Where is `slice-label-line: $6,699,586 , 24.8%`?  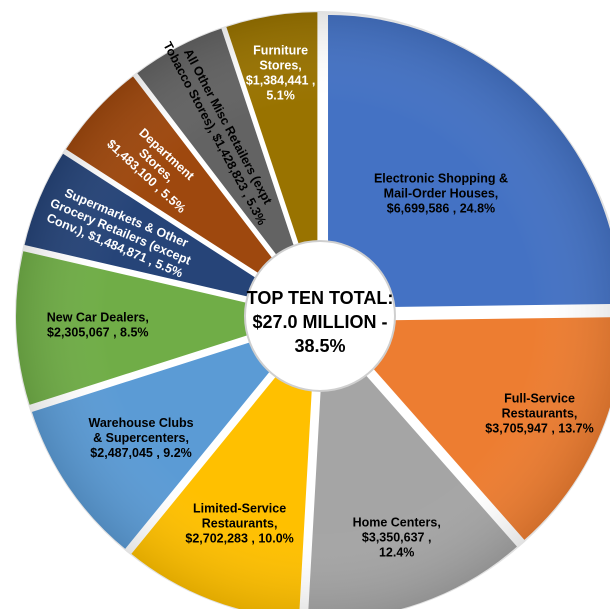
slice-label-line: $6,699,586 , 24.8% is located at coordinates (441, 208).